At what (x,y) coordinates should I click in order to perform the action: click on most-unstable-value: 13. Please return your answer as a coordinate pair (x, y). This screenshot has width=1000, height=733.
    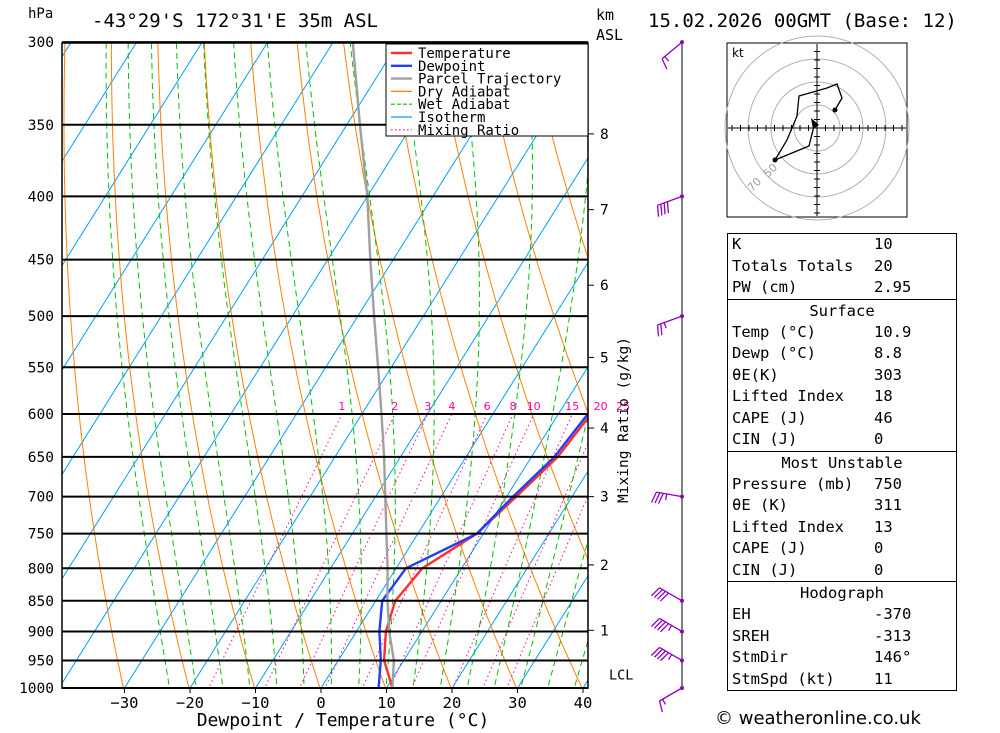
    Looking at the image, I should click on (883, 526).